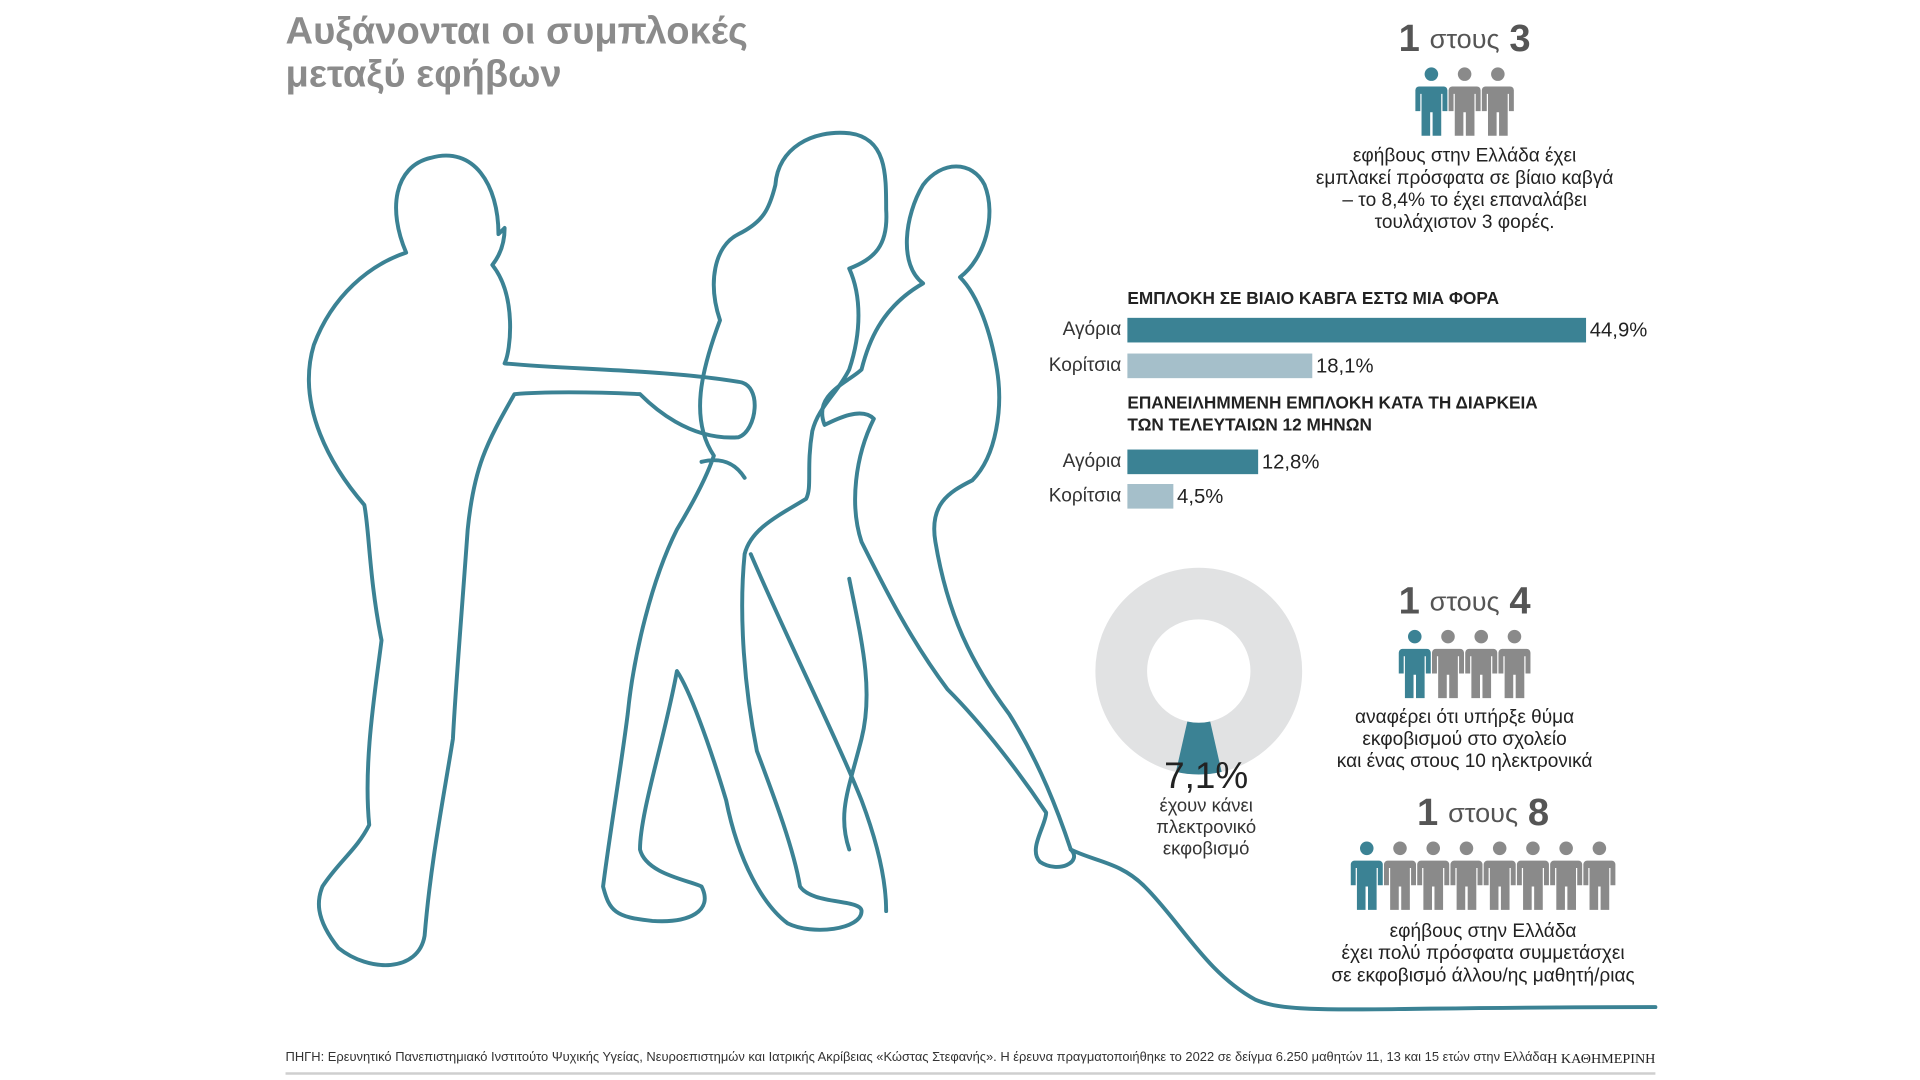  I want to click on value-label: 12,8%, so click(1291, 462).